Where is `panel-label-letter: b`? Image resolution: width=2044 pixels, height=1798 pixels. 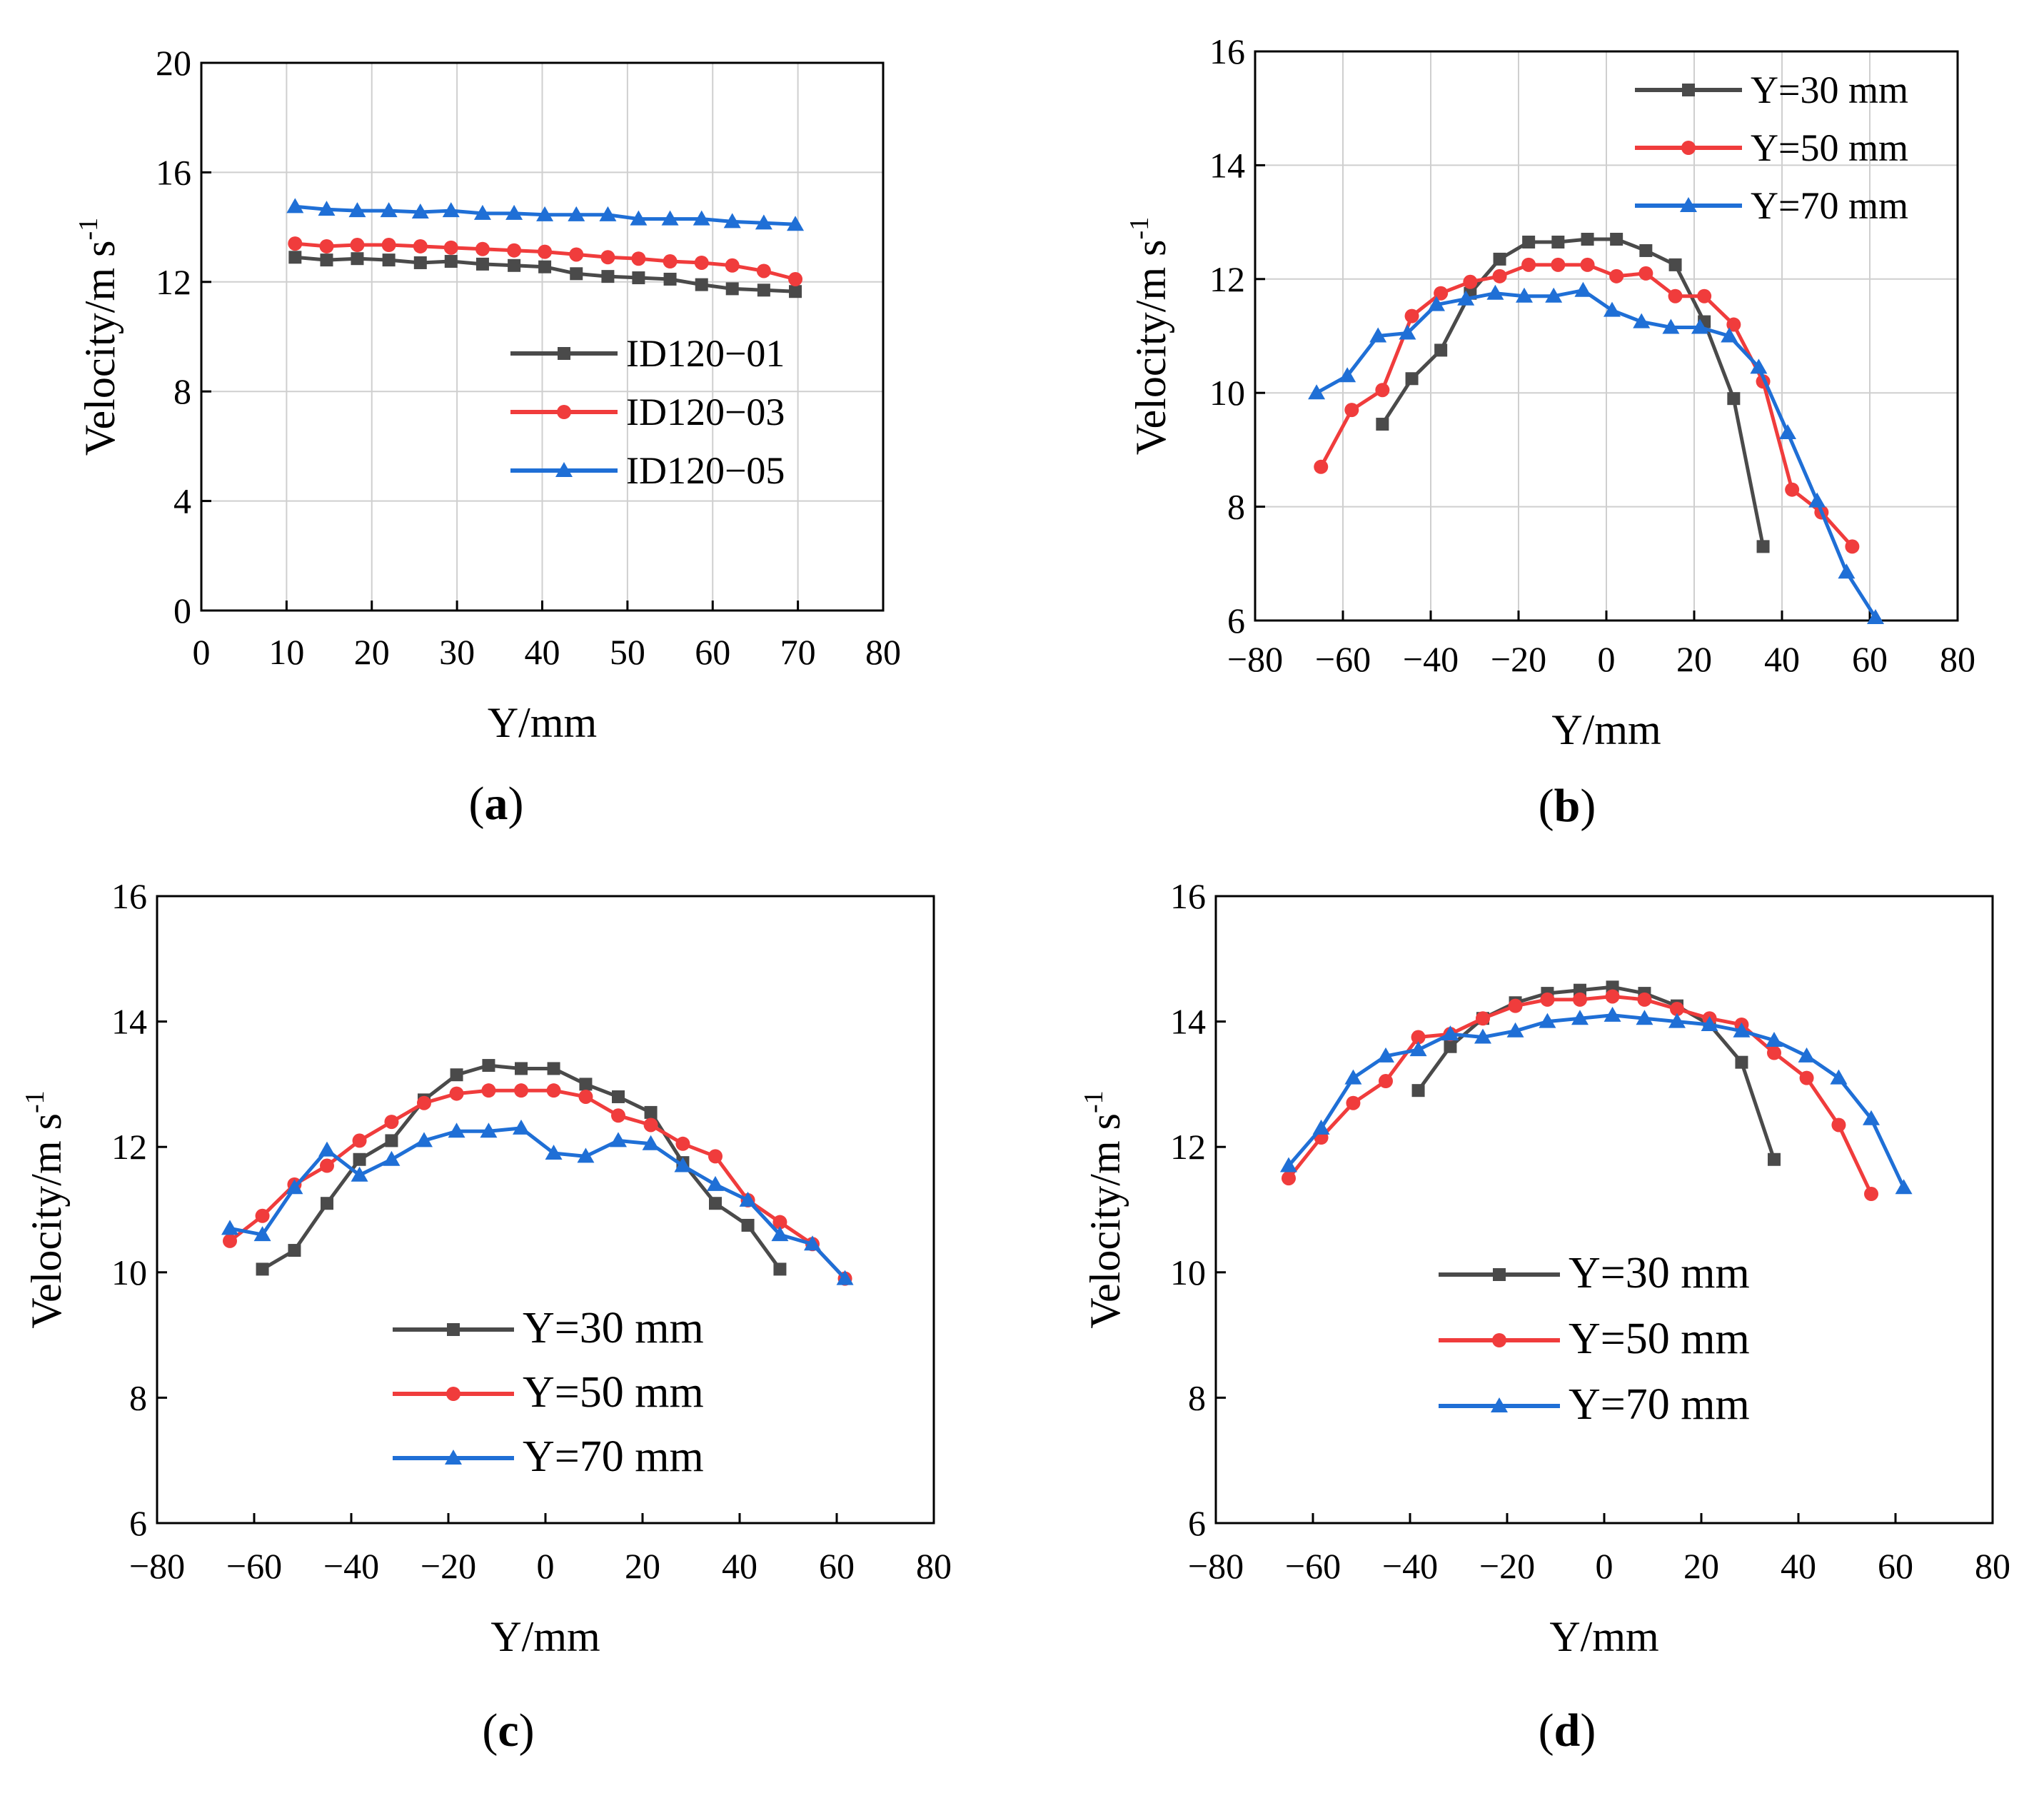
panel-label-letter: b is located at coordinates (1567, 806).